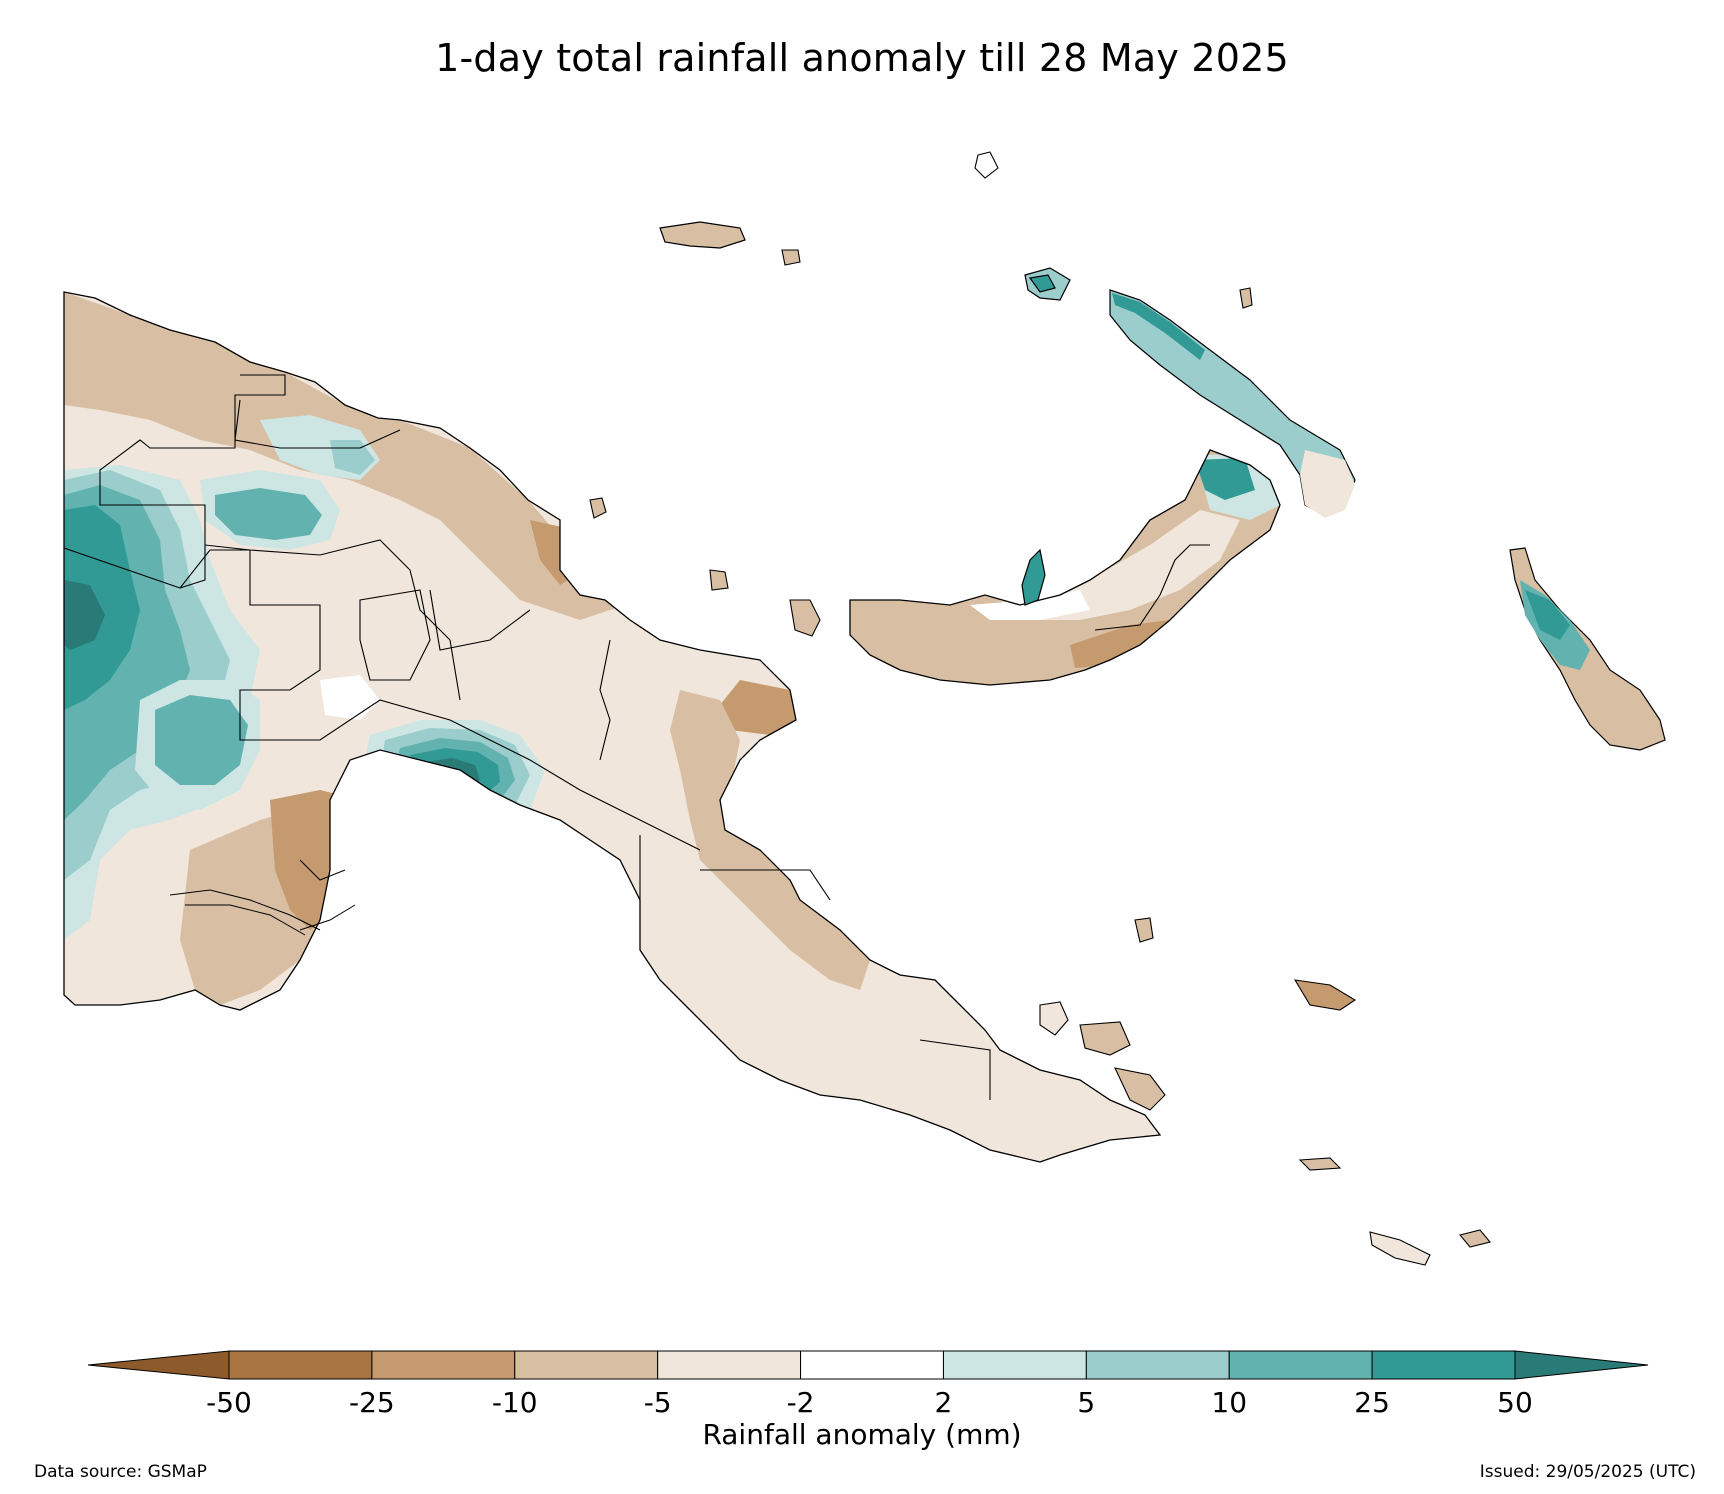  Describe the element at coordinates (1120, 644) in the screenshot. I see `new-britain-south-dry` at that location.